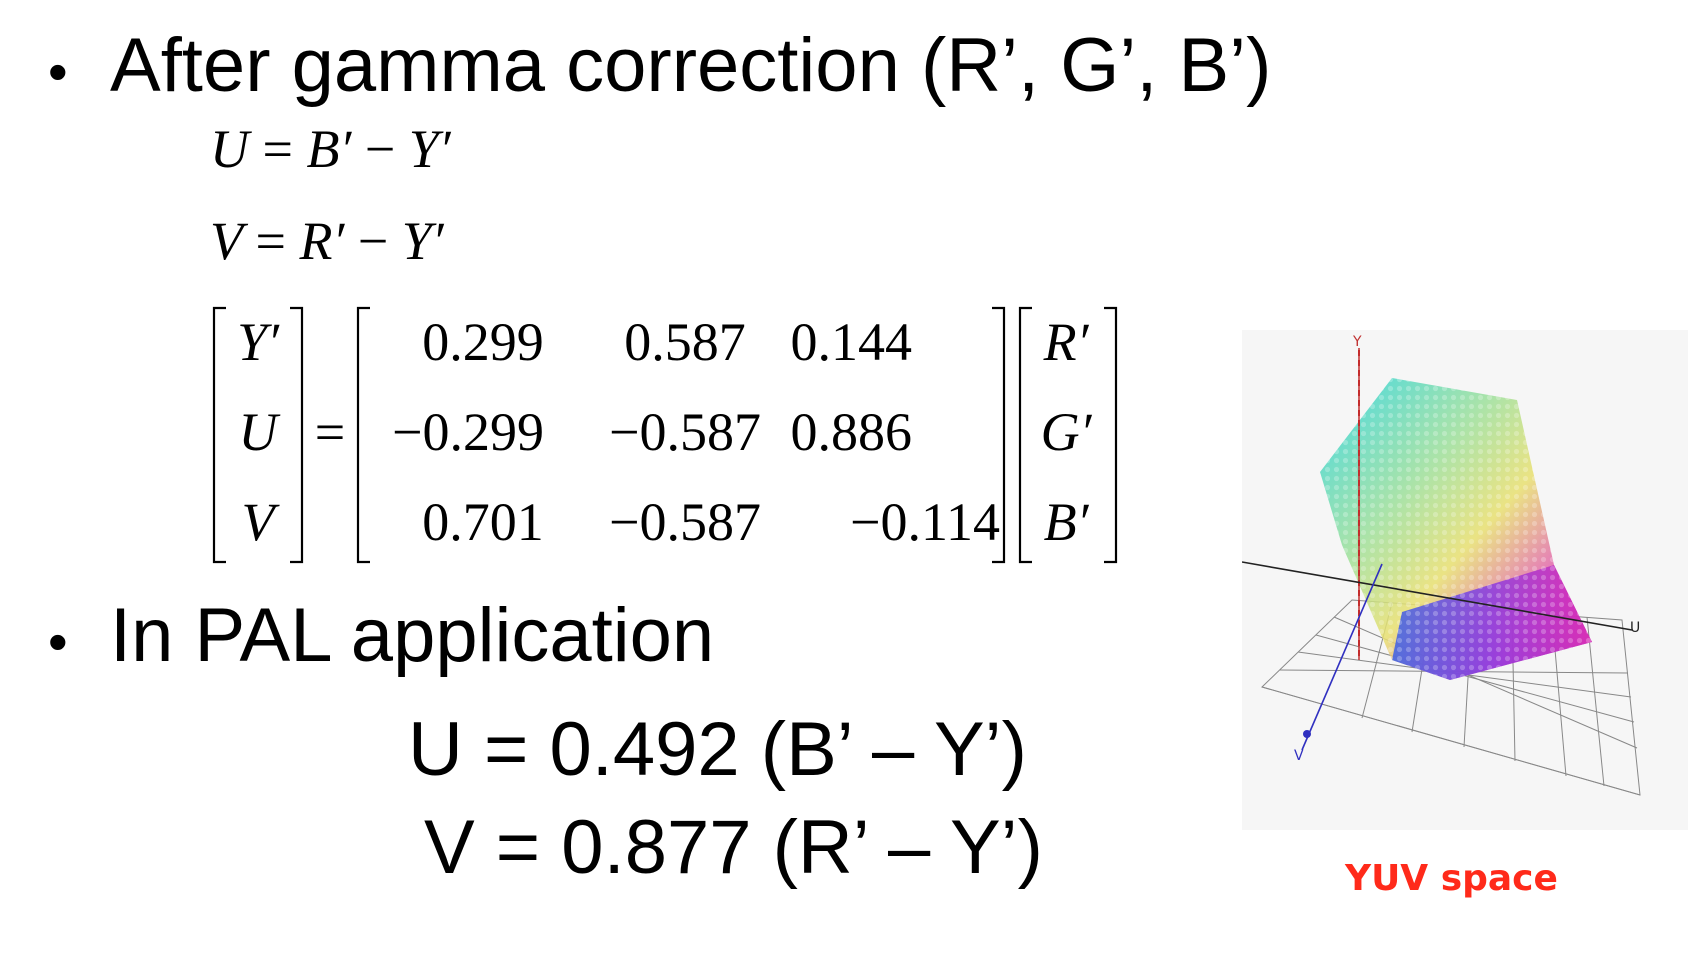 The width and height of the screenshot is (1698, 958). What do you see at coordinates (1437, 596) in the screenshot?
I see `u-axis-line` at bounding box center [1437, 596].